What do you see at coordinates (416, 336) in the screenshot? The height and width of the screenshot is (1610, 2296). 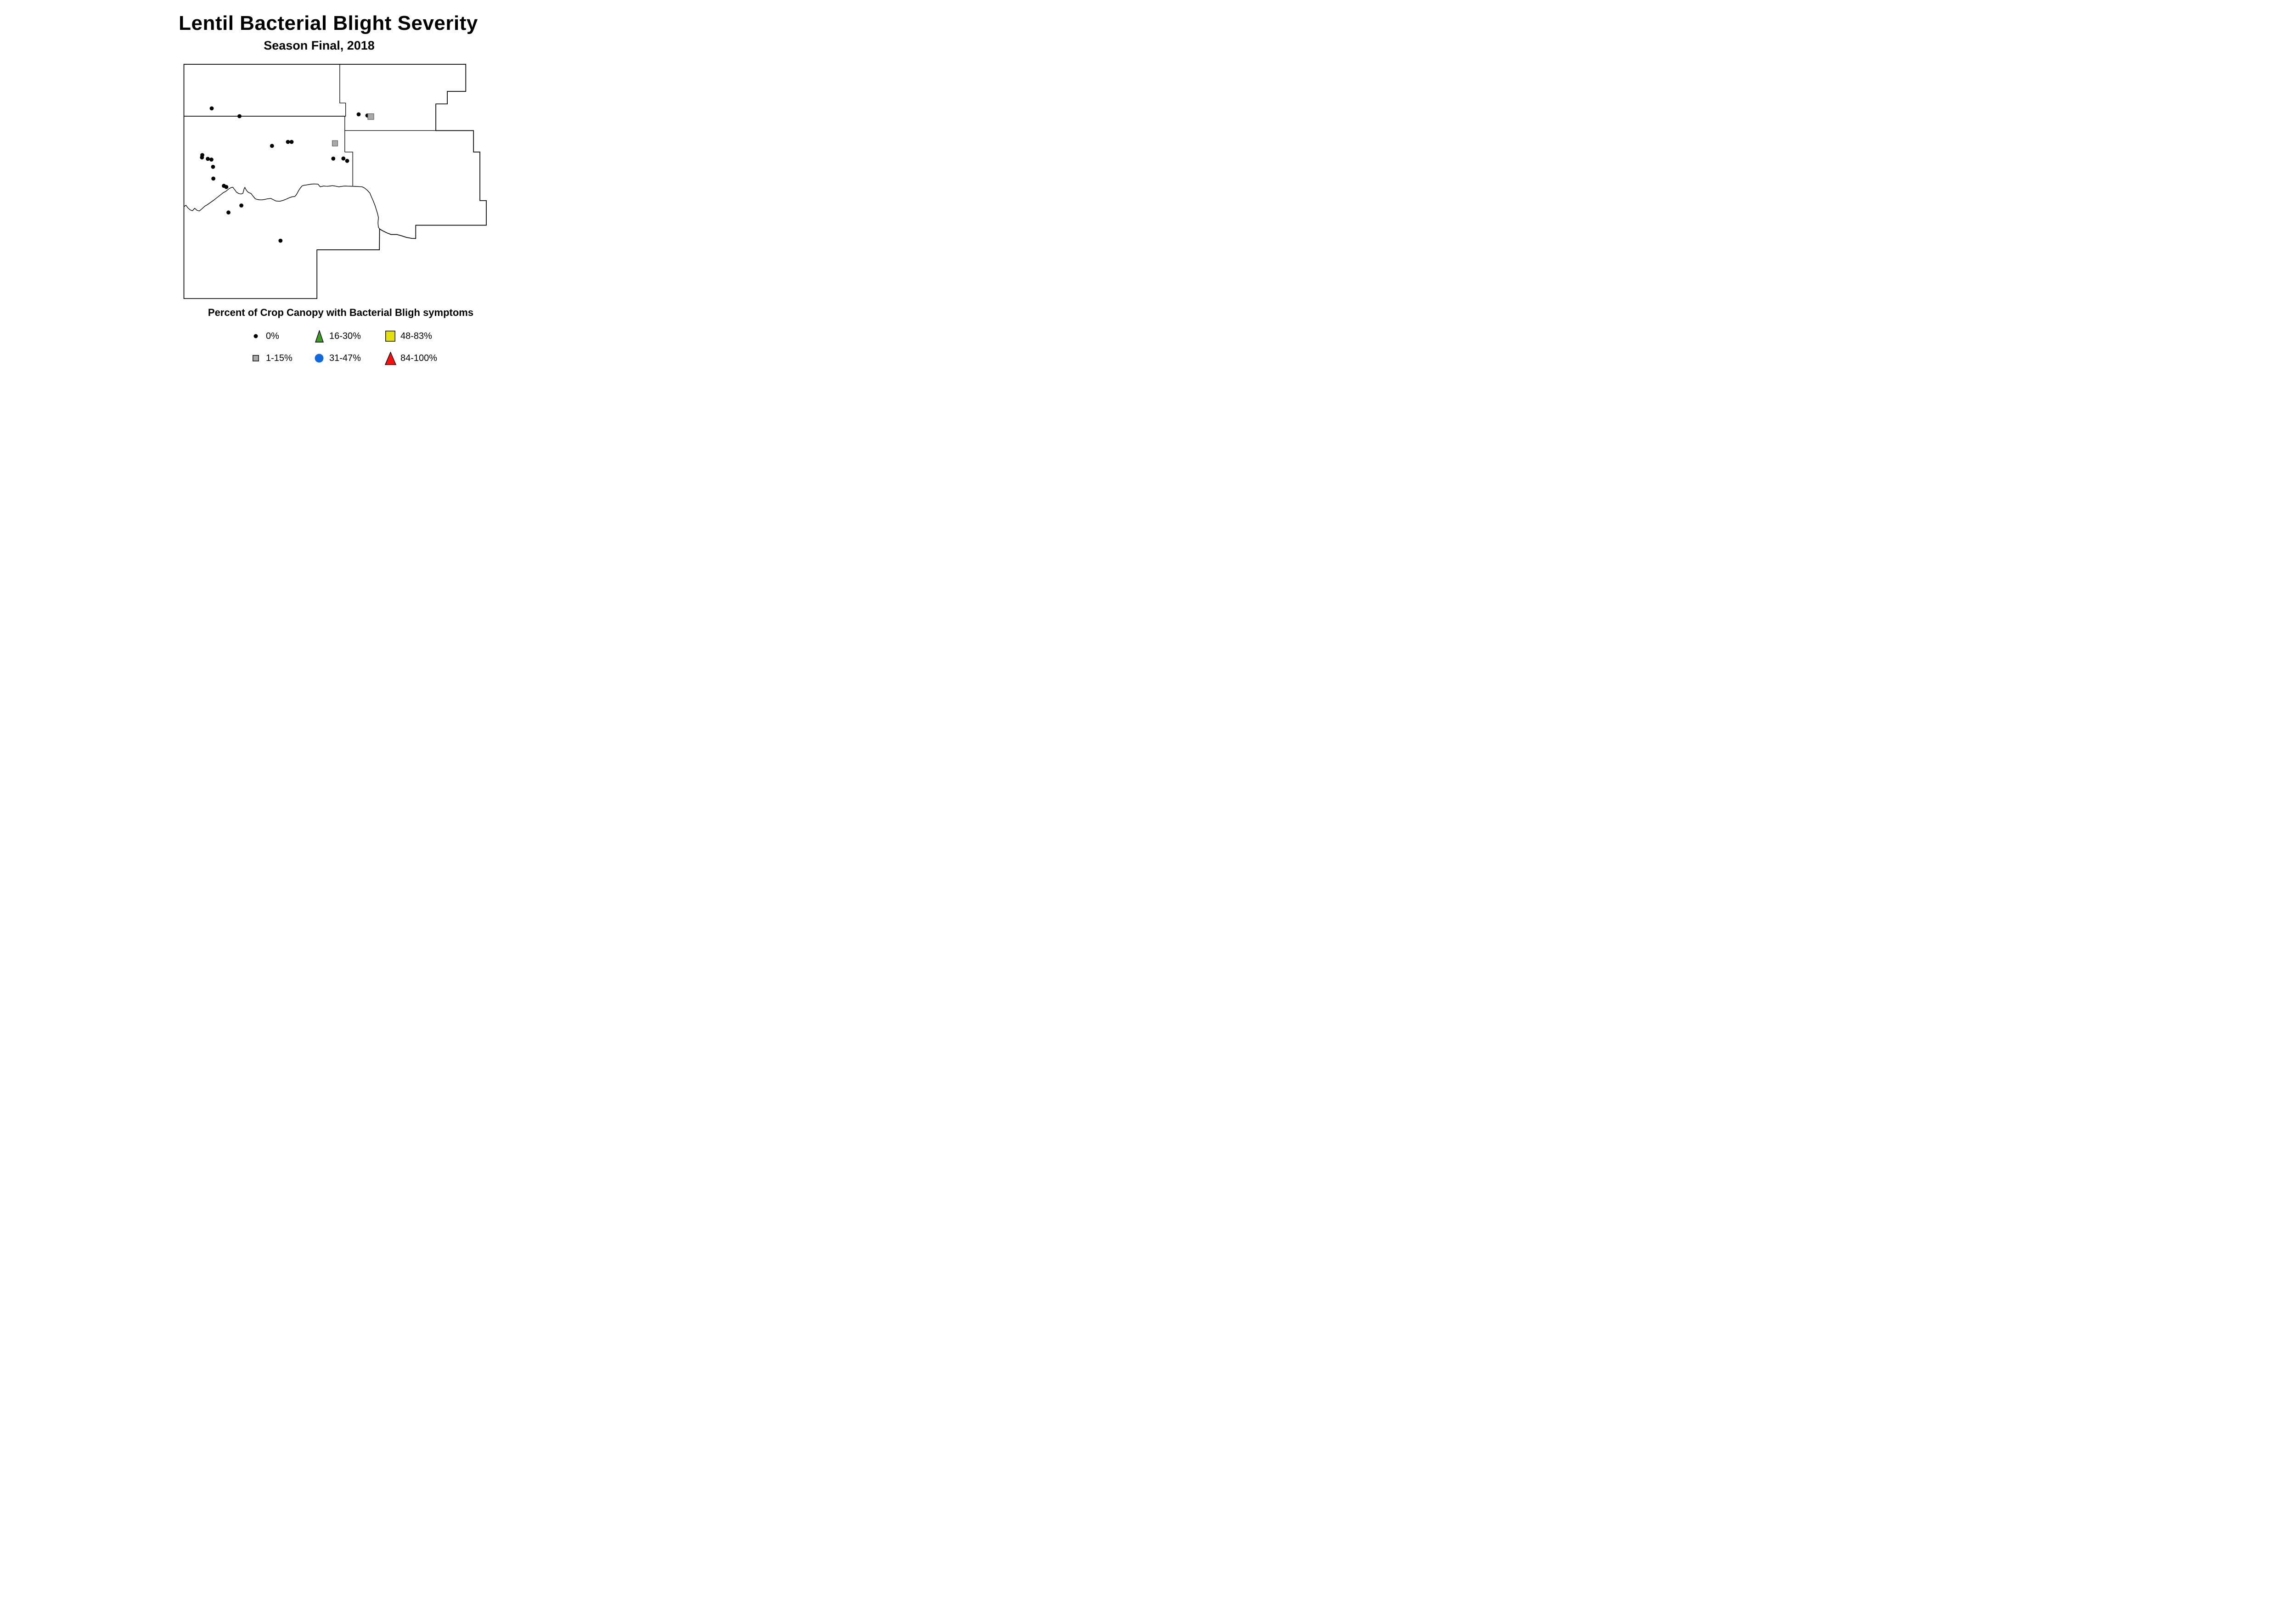 I see `legend-label: 48-83%` at bounding box center [416, 336].